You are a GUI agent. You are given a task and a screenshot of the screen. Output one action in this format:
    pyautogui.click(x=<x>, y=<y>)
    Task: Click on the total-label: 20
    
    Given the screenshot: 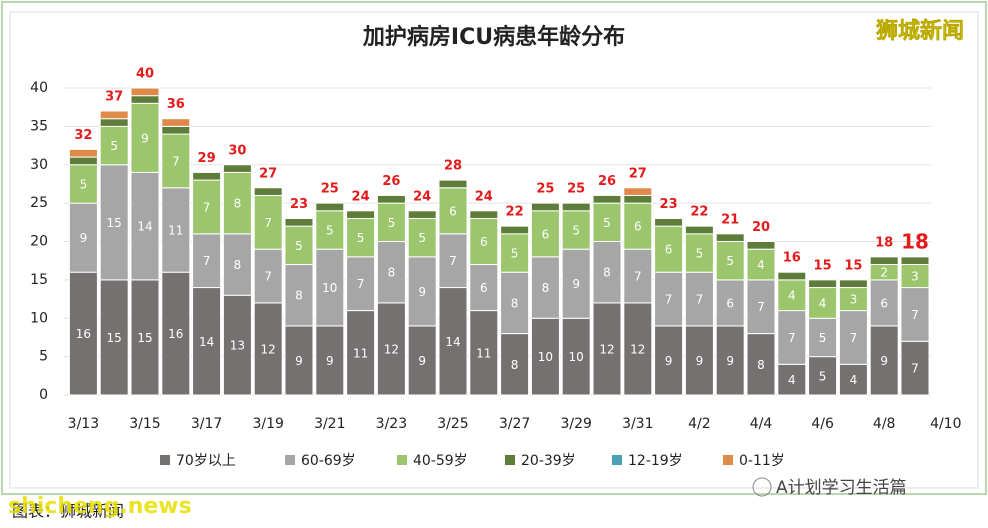 What is the action you would take?
    pyautogui.click(x=761, y=227)
    